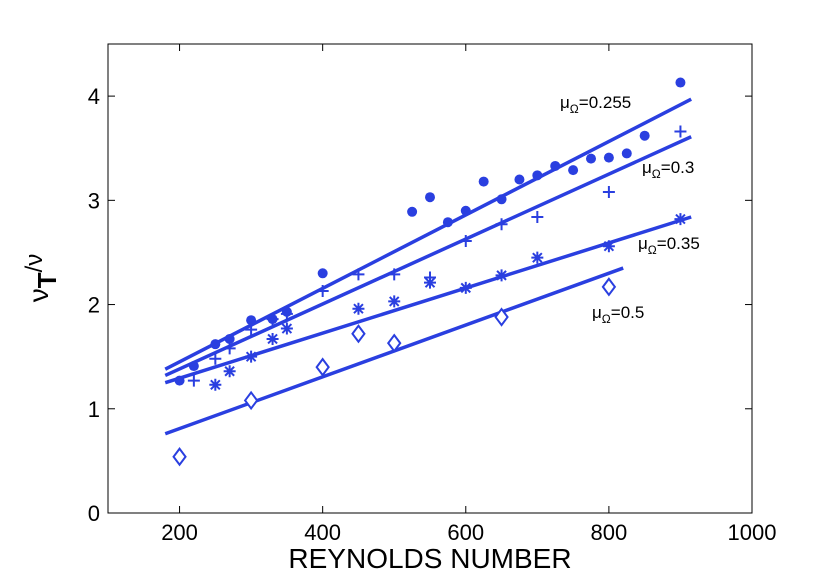 Image resolution: width=830 pixels, height=578 pixels. What do you see at coordinates (47, 280) in the screenshot?
I see `y-axis-label-sub: T` at bounding box center [47, 280].